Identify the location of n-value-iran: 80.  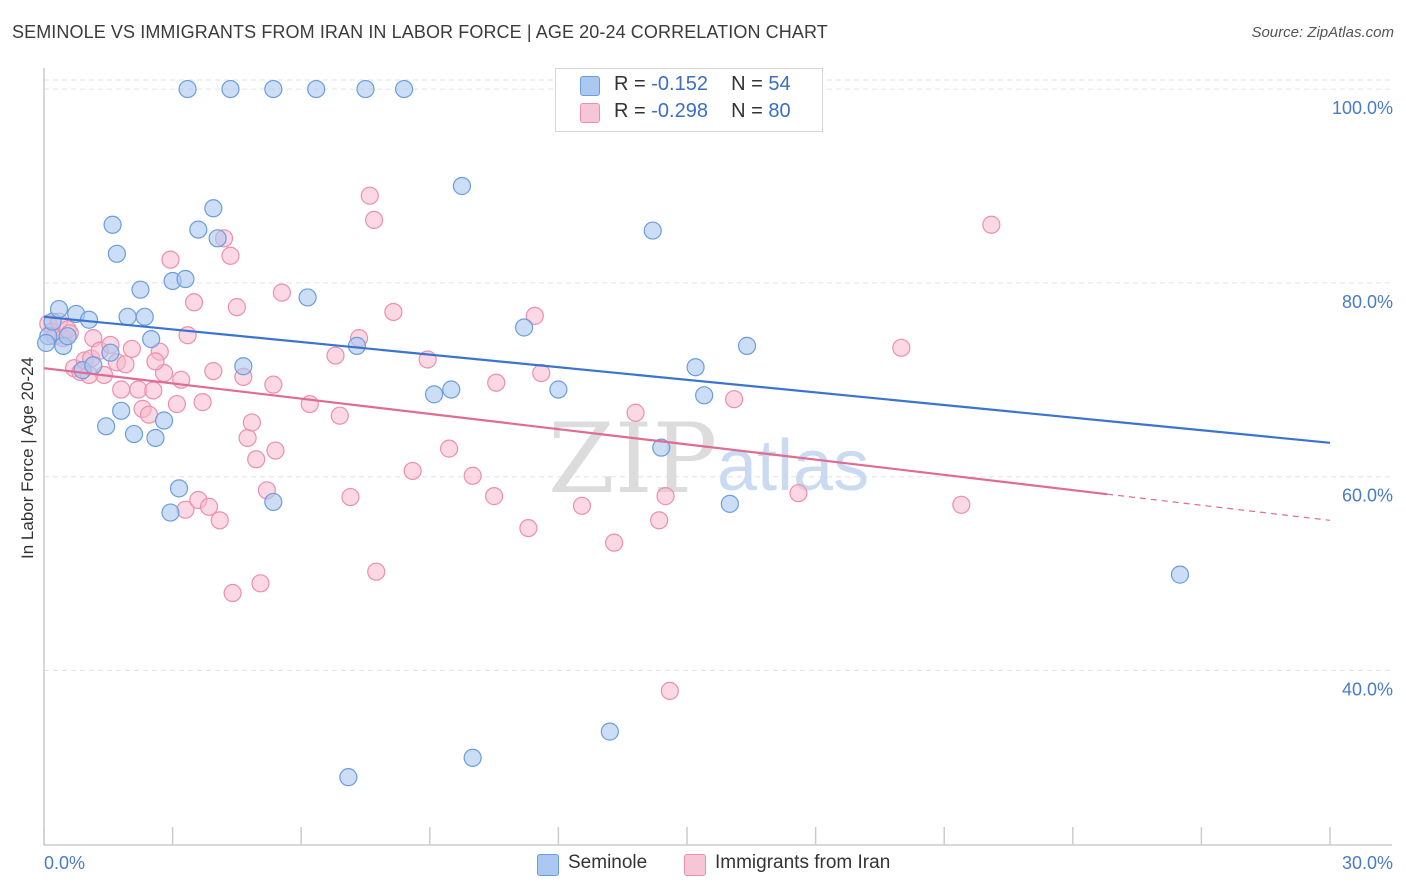
(779, 111).